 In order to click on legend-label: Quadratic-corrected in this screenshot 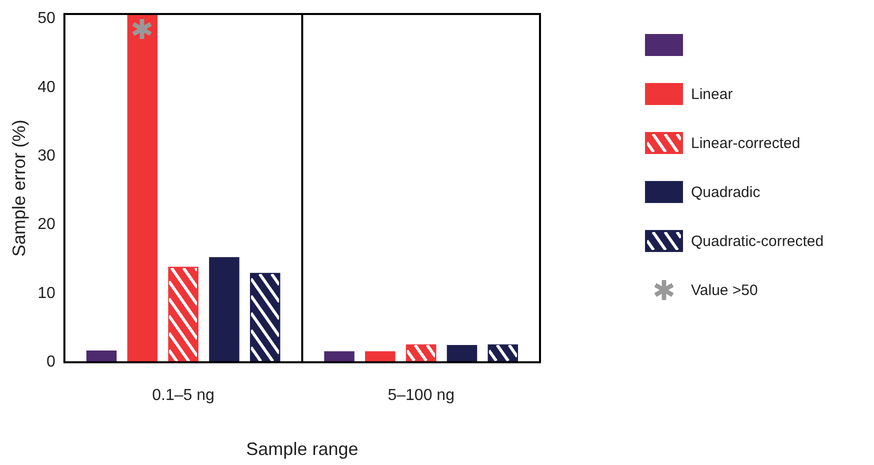, I will do `click(757, 241)`.